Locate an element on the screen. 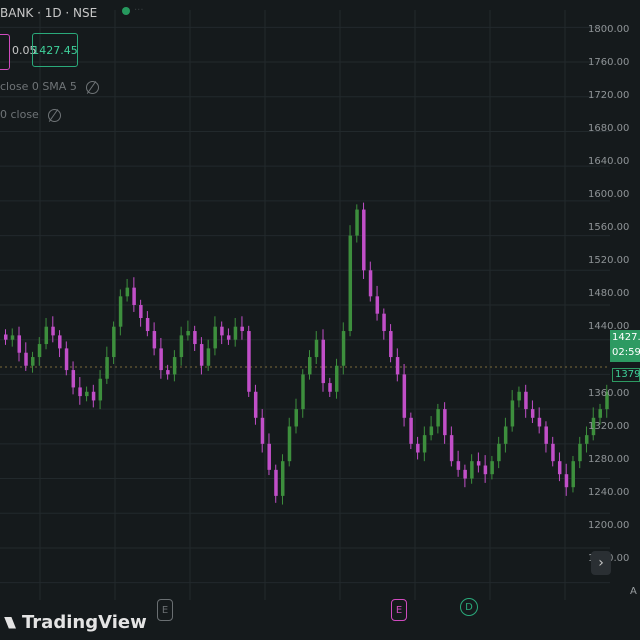 Image resolution: width=640 pixels, height=640 pixels. indicator-row-sma: close 0 SMA 5 is located at coordinates (50, 87).